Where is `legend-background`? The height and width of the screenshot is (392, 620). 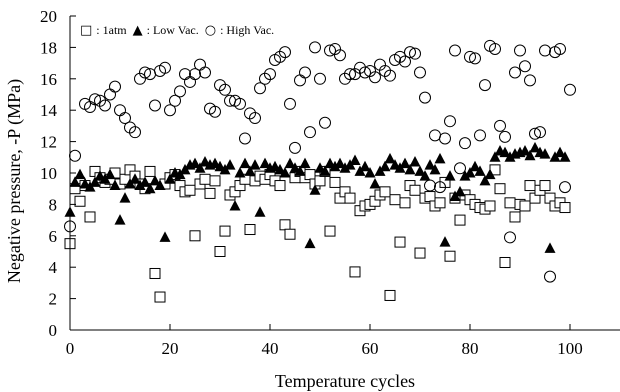
legend-background is located at coordinates (214, 29).